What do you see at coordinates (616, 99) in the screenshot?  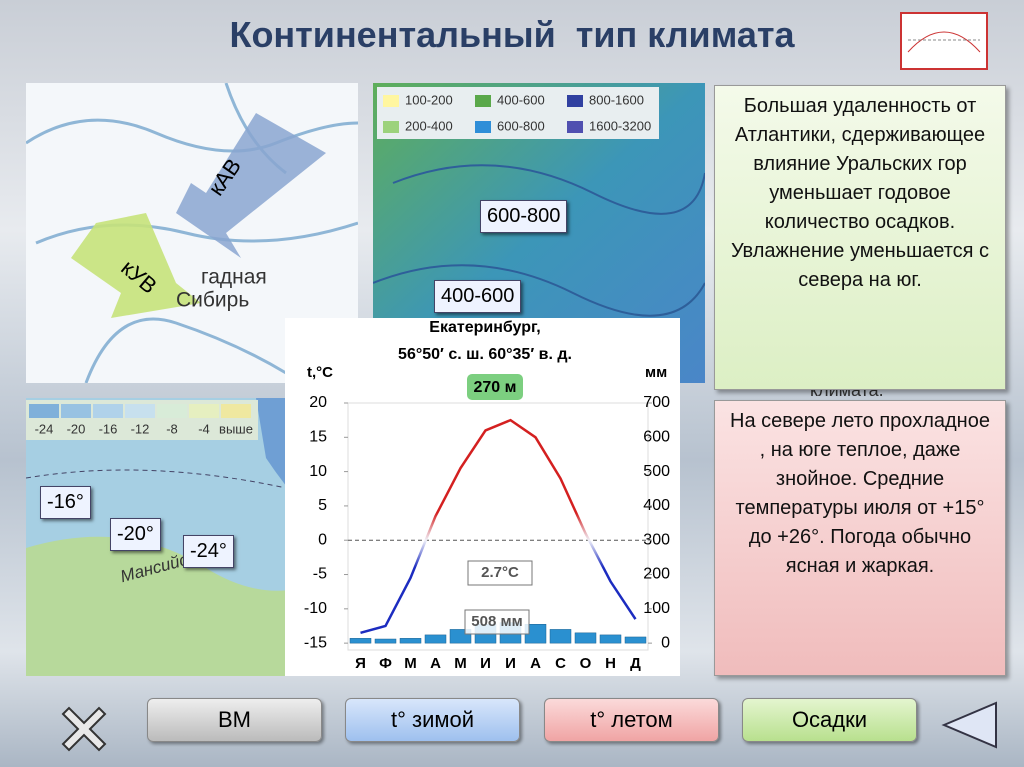 I see `legend-label: 800-1600` at bounding box center [616, 99].